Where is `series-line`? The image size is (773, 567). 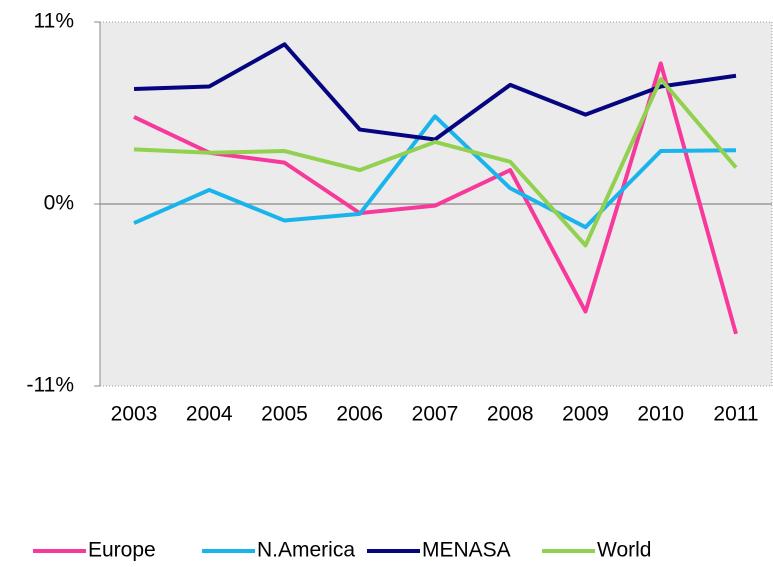
series-line is located at coordinates (435, 92).